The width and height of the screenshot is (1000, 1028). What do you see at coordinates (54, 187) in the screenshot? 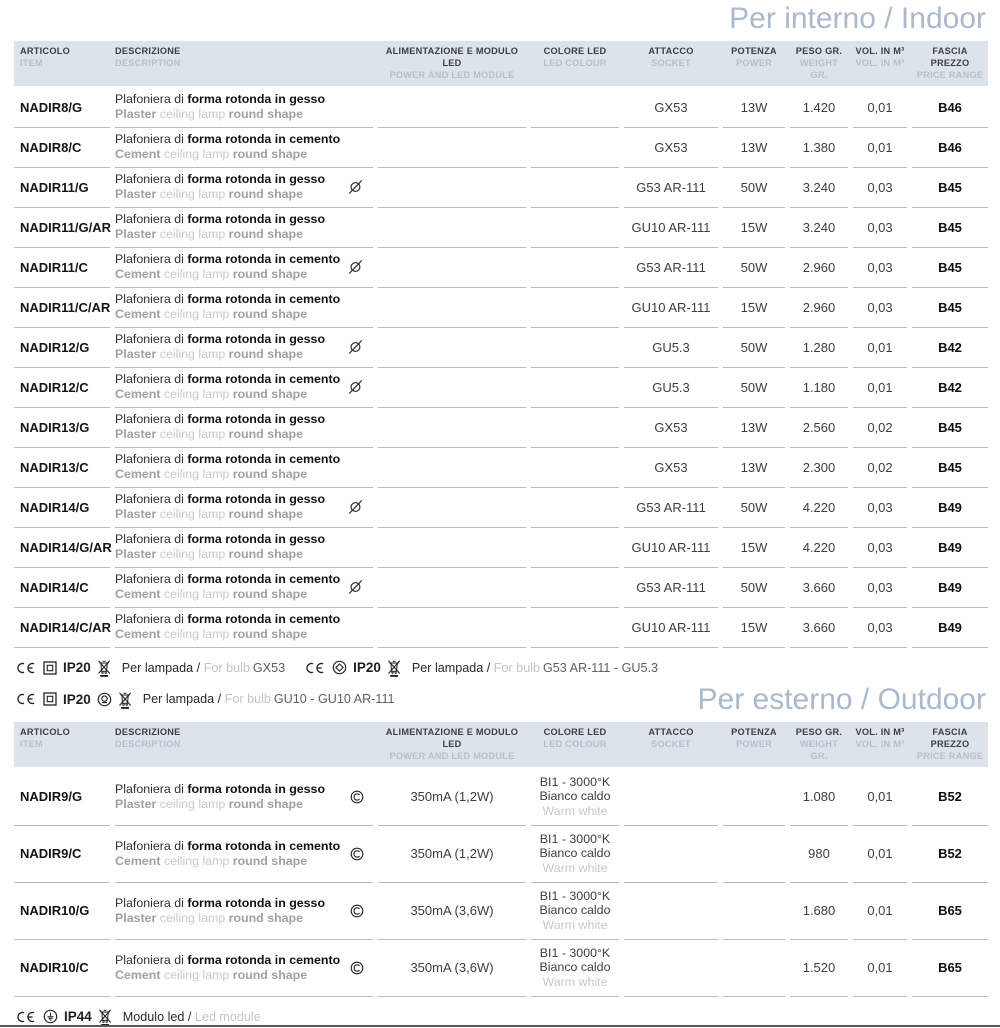
I see `article-code: NADIR11/G` at bounding box center [54, 187].